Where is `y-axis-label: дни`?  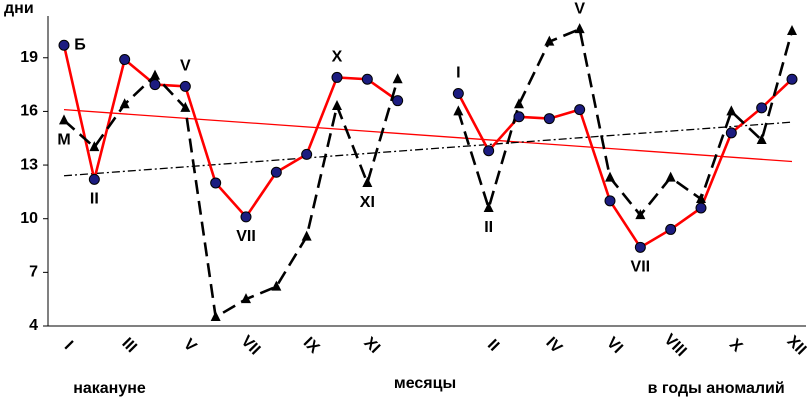
y-axis-label: дни is located at coordinates (19, 8).